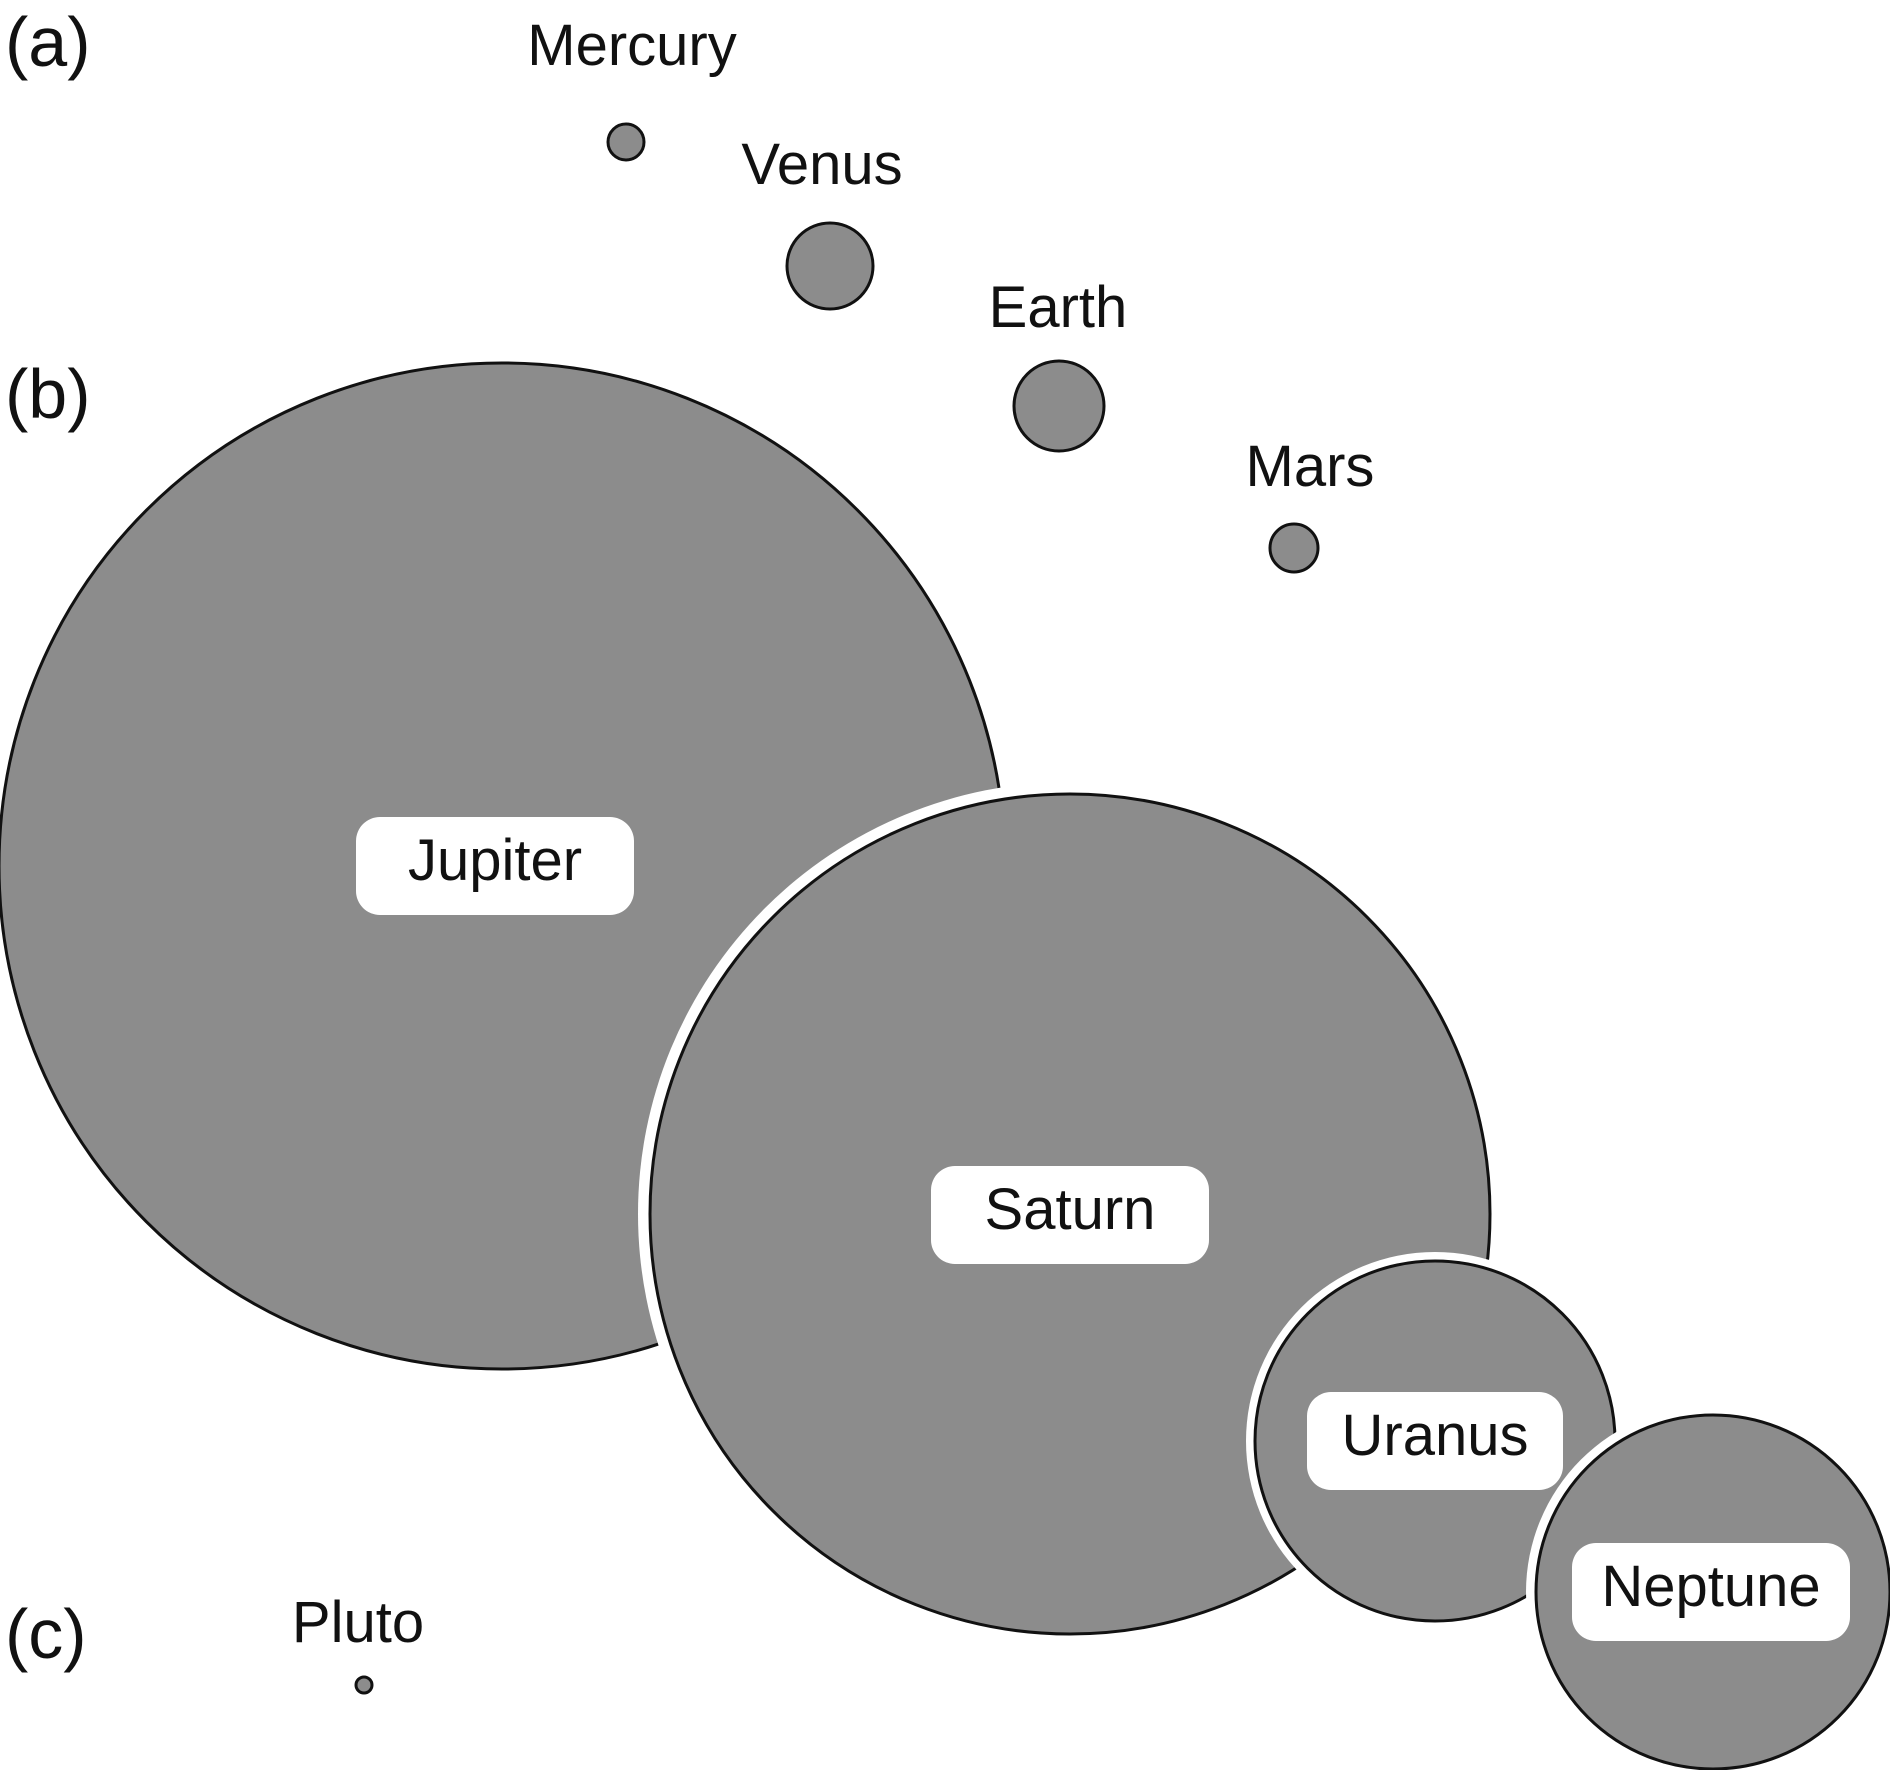 The image size is (1890, 1770). Describe the element at coordinates (1310, 466) in the screenshot. I see `mars-label: Mars` at that location.